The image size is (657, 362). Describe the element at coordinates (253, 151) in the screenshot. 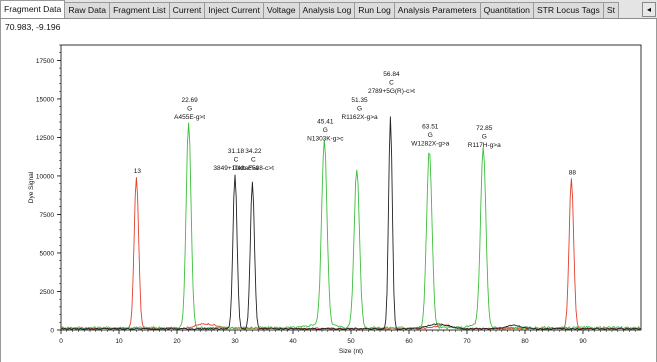

I see `peak-annotation-line: 34.22` at that location.